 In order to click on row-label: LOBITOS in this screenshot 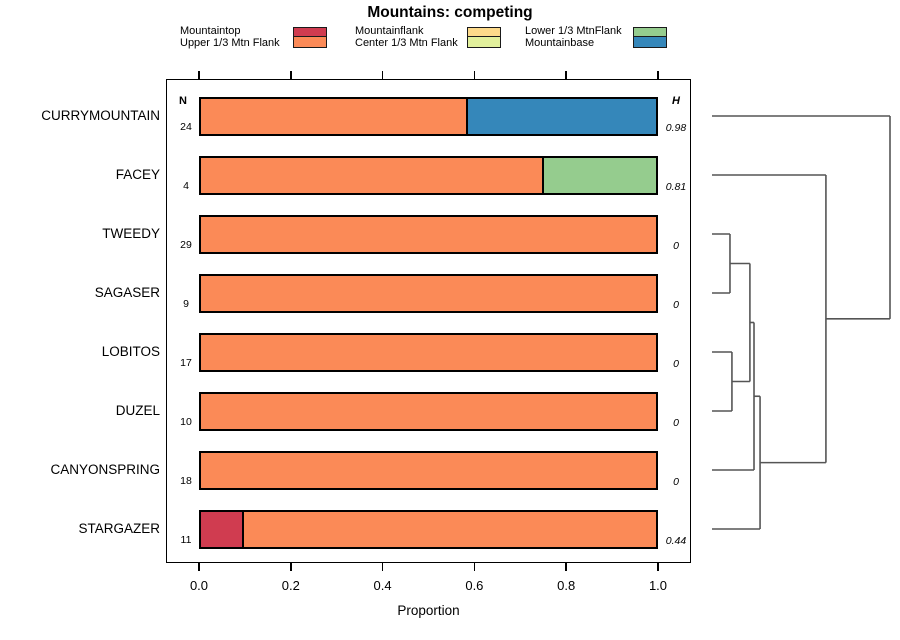, I will do `click(130, 351)`.